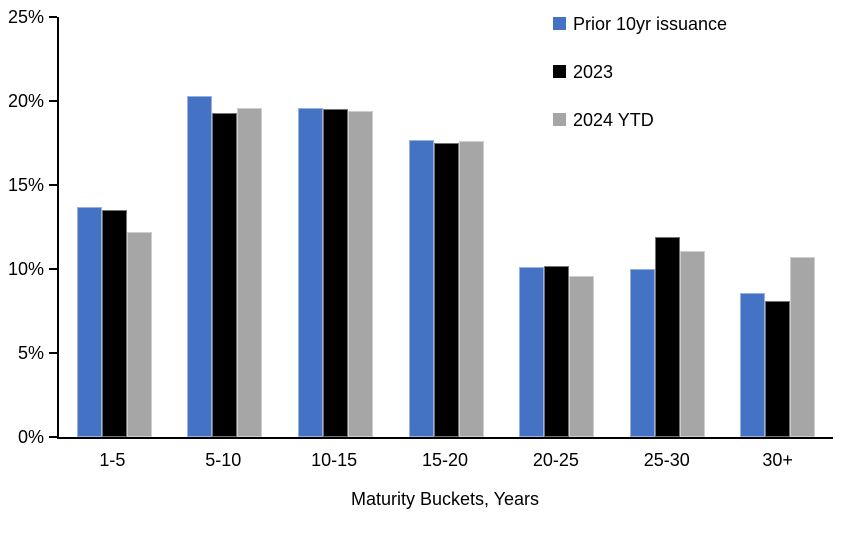  Describe the element at coordinates (25, 269) in the screenshot. I see `y-tick-label: 10%` at that location.